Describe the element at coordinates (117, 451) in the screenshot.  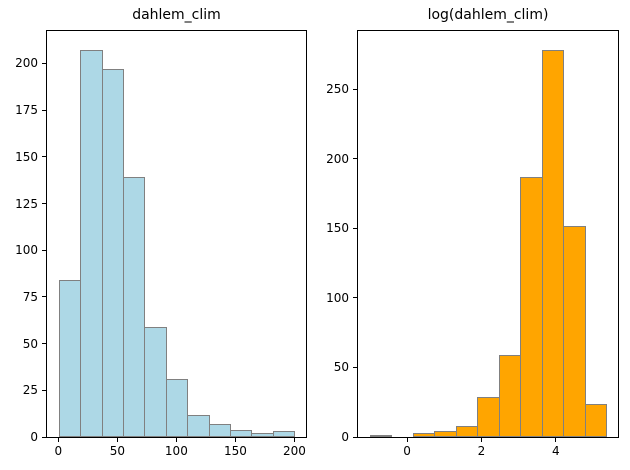
I see `x-tick-label: 50` at that location.